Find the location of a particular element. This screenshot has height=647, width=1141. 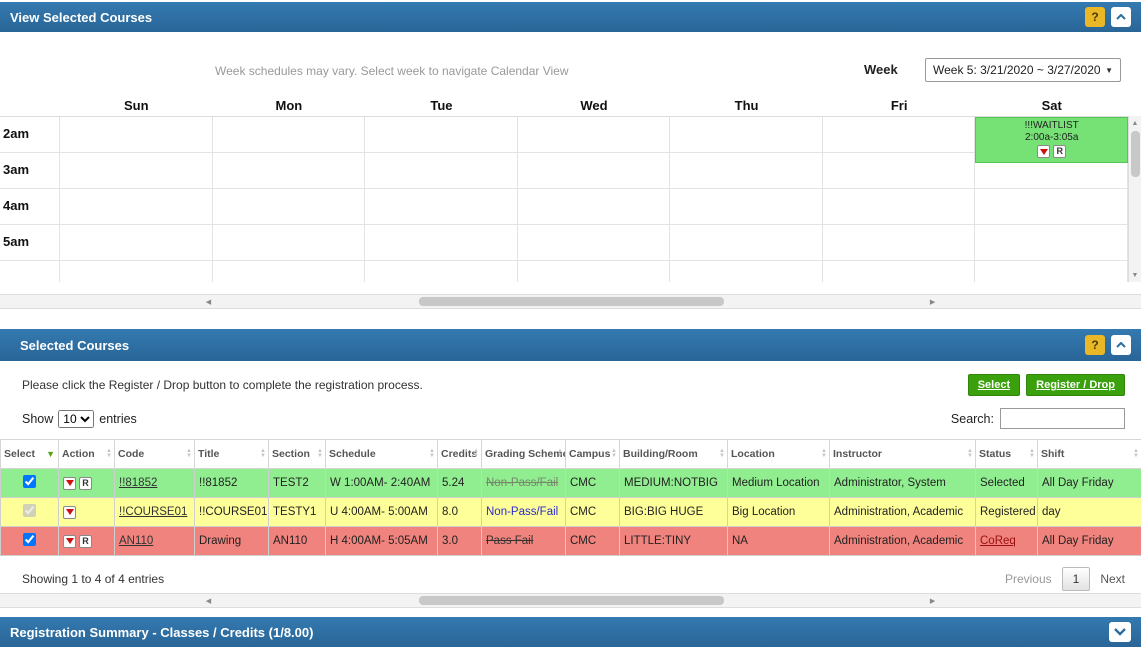

cell-section: AN110 is located at coordinates (297, 541).